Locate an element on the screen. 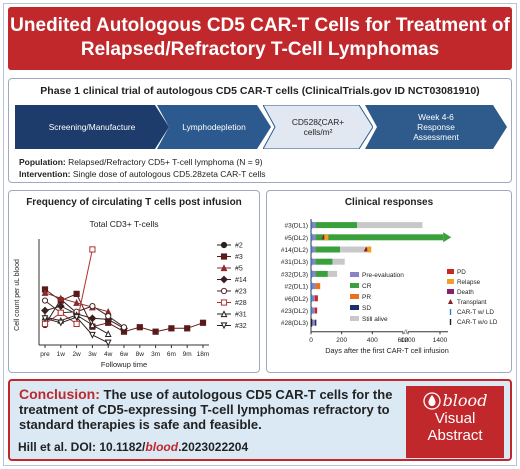 This screenshot has height=469, width=520. step-dose: CD528ζCAR+ cells/m² is located at coordinates (318, 127).